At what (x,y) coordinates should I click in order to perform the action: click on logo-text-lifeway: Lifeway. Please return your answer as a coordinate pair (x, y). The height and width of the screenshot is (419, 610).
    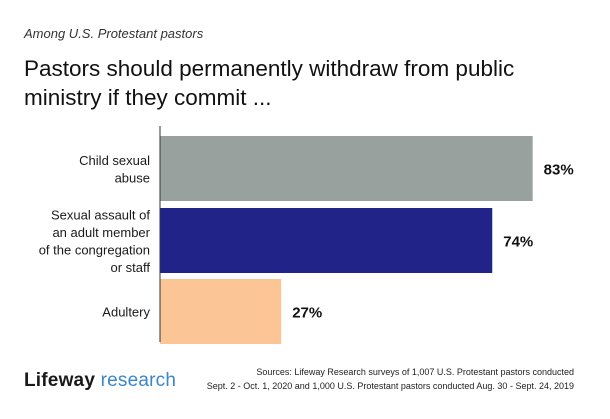
    Looking at the image, I should click on (60, 380).